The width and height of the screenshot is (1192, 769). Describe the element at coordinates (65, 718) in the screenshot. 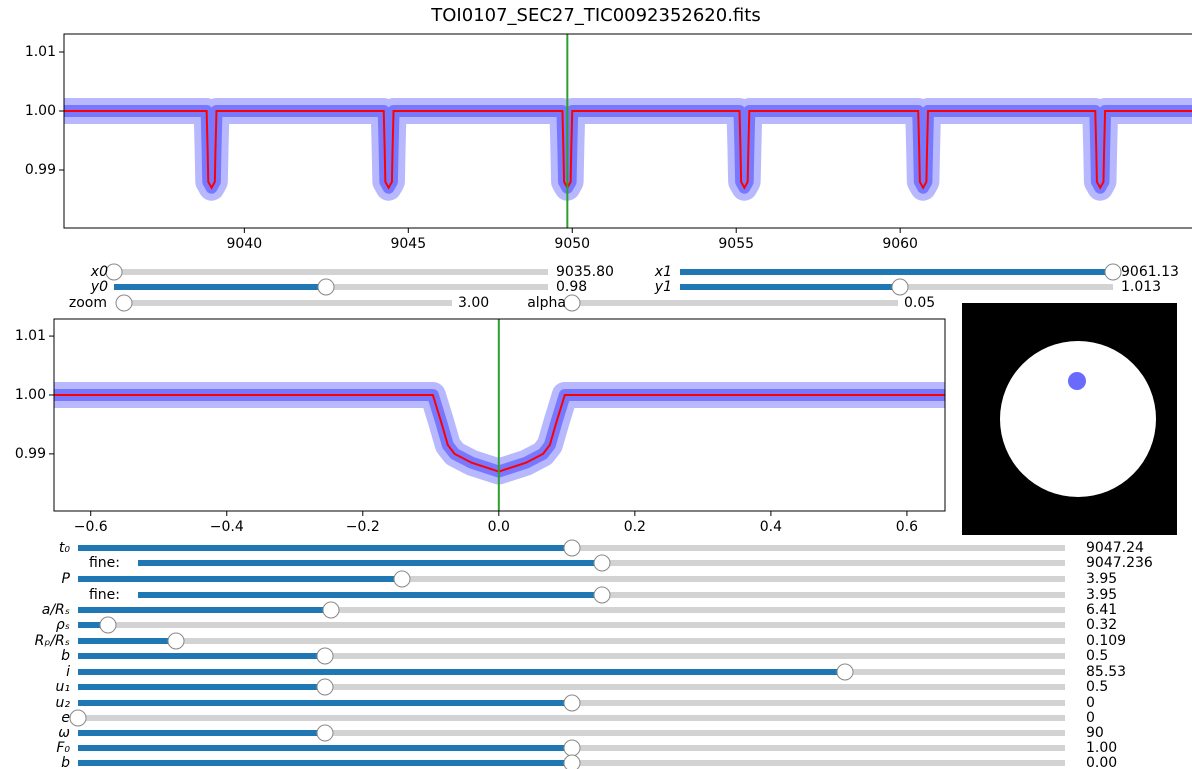

I see `slider-label: e` at that location.